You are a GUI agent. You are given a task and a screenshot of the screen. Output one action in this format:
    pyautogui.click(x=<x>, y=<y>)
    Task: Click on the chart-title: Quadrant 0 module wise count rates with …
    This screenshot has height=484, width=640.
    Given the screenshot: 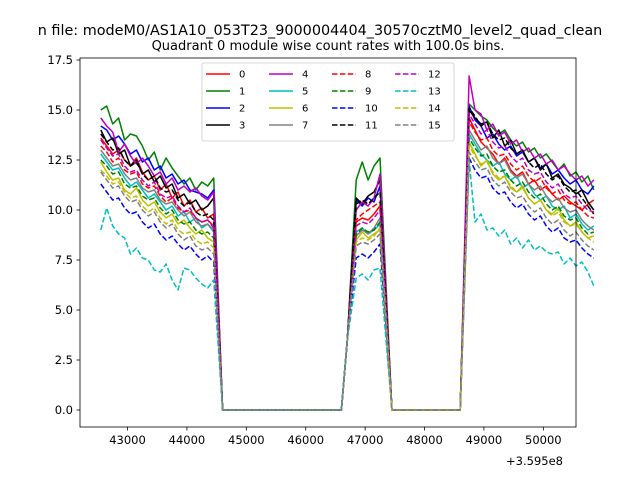 What is the action you would take?
    pyautogui.click(x=328, y=46)
    